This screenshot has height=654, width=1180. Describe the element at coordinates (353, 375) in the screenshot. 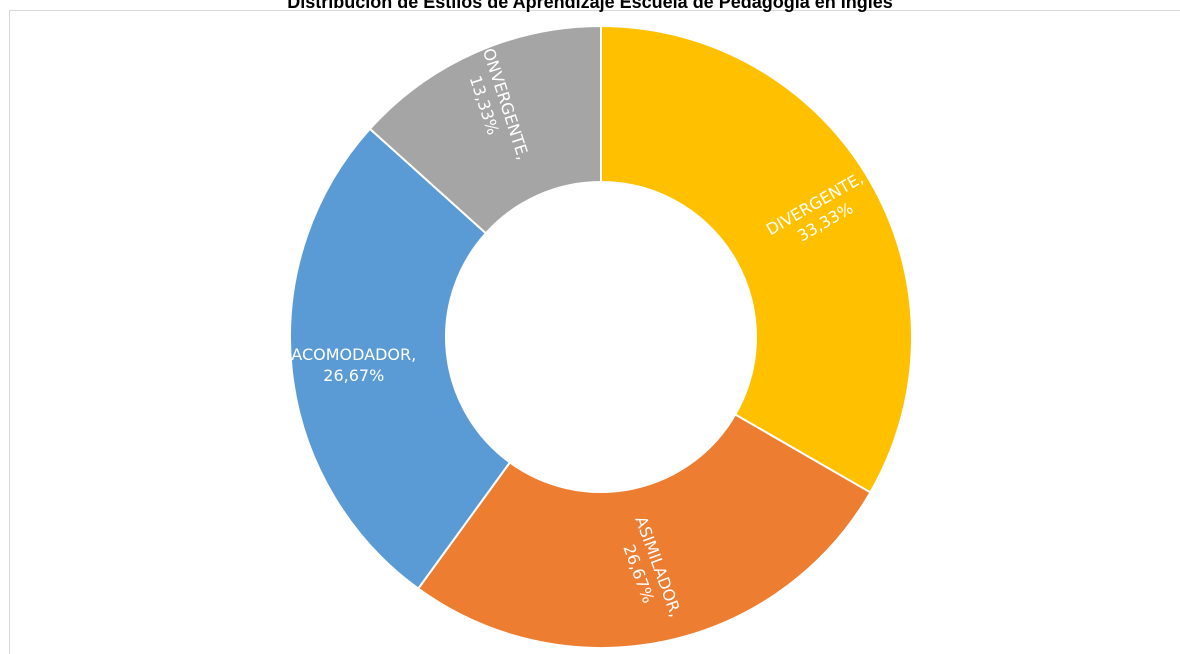

I see `slice-label-value: 26,67%` at that location.